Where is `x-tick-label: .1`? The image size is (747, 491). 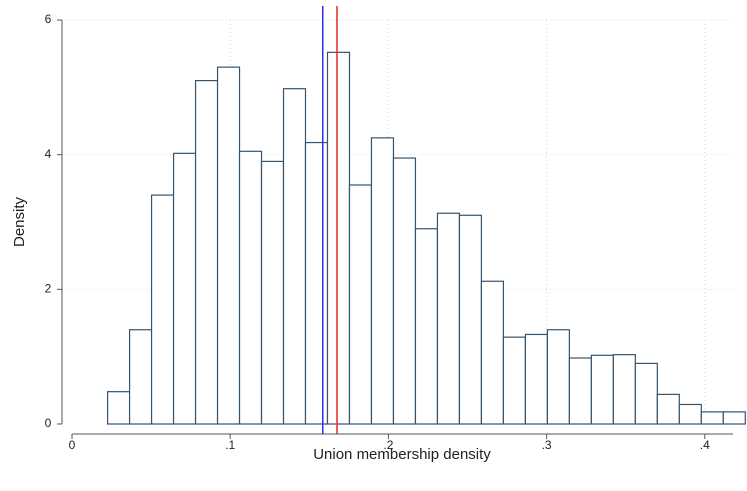 x-tick-label: .1 is located at coordinates (230, 445).